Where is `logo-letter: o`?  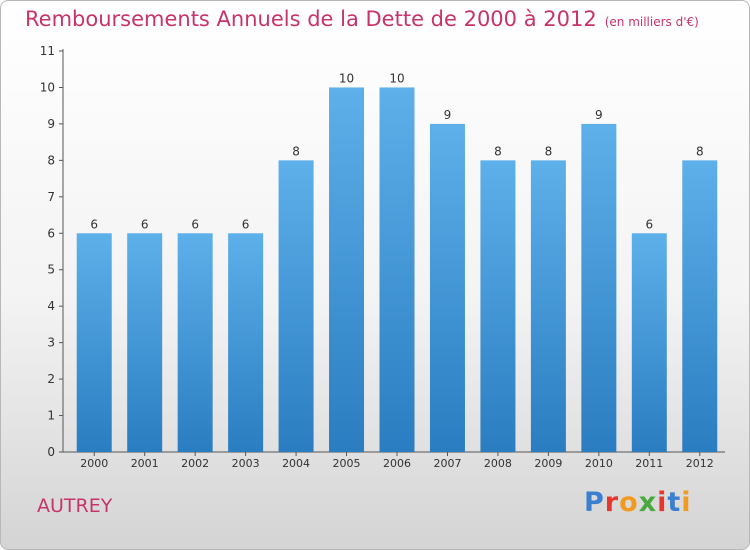 logo-letter: o is located at coordinates (629, 502).